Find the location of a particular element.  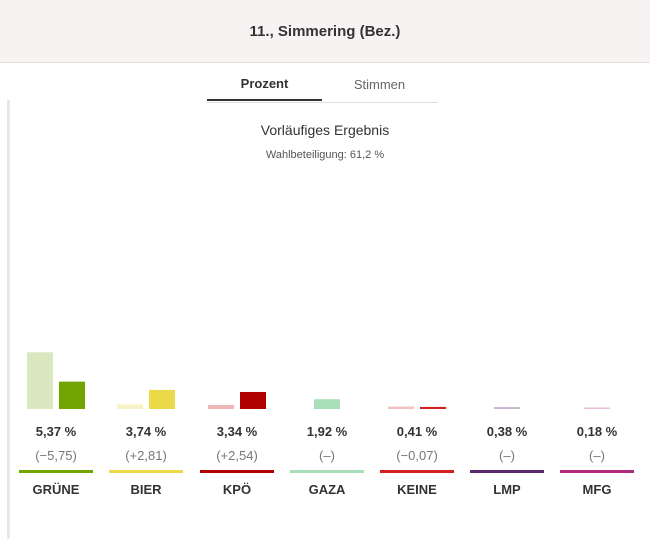

bar-previous-keine is located at coordinates (401, 407).